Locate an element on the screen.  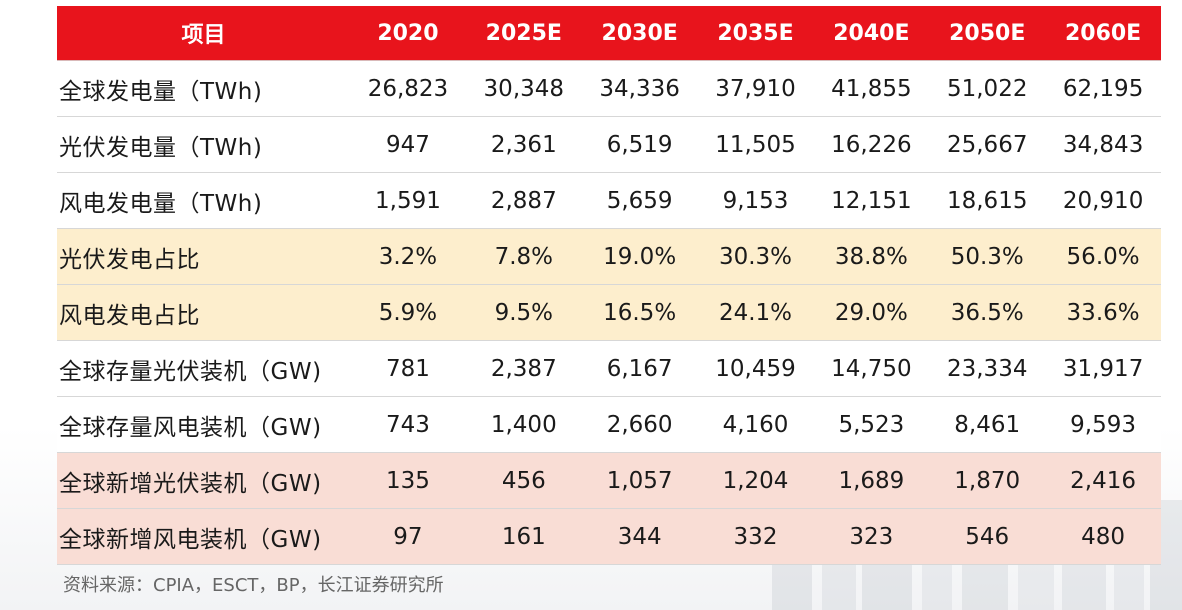
table-cell: 38.8% is located at coordinates (871, 256).